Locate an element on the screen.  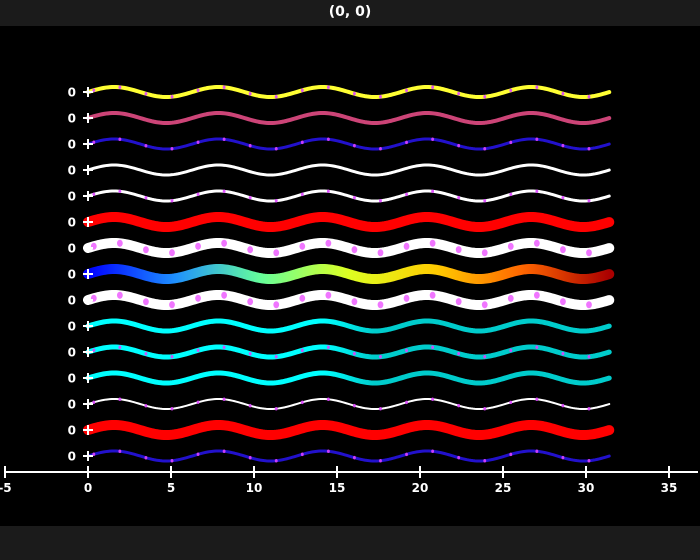
y-tick-layer: 0 0 0 0 0 0 0 0 0 0 0 0 0 0 0 is located at coordinates (80, 275).